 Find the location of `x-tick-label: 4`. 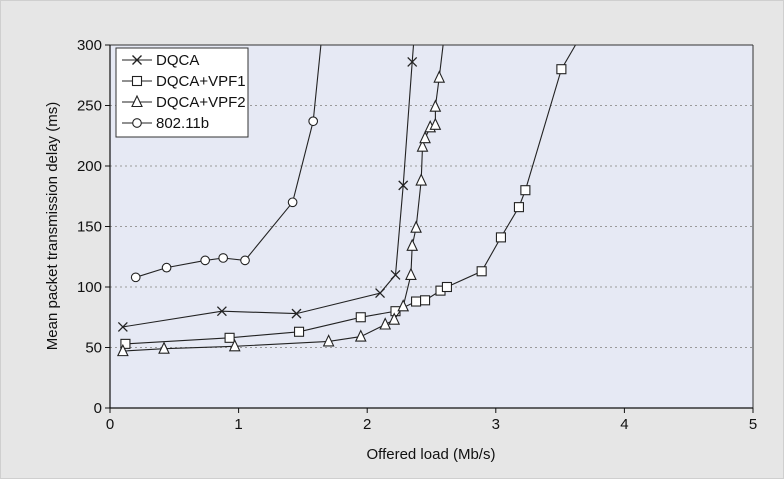

x-tick-label: 4 is located at coordinates (624, 424).